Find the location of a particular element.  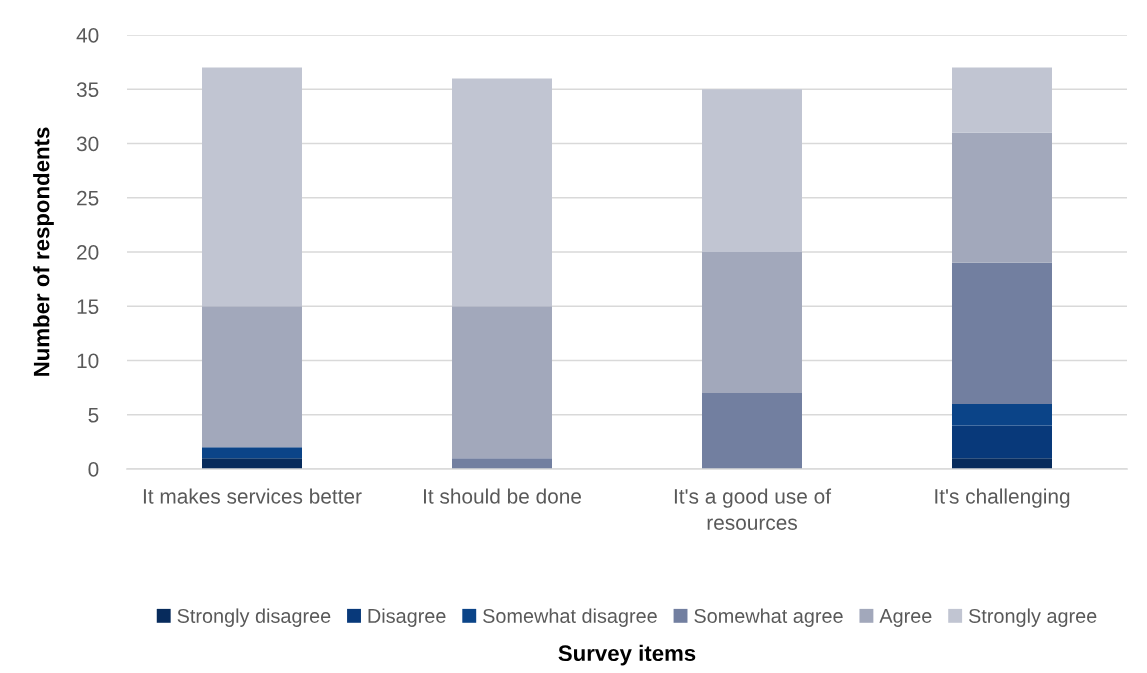

x-tick-label: It's a good use of resources is located at coordinates (753, 509).